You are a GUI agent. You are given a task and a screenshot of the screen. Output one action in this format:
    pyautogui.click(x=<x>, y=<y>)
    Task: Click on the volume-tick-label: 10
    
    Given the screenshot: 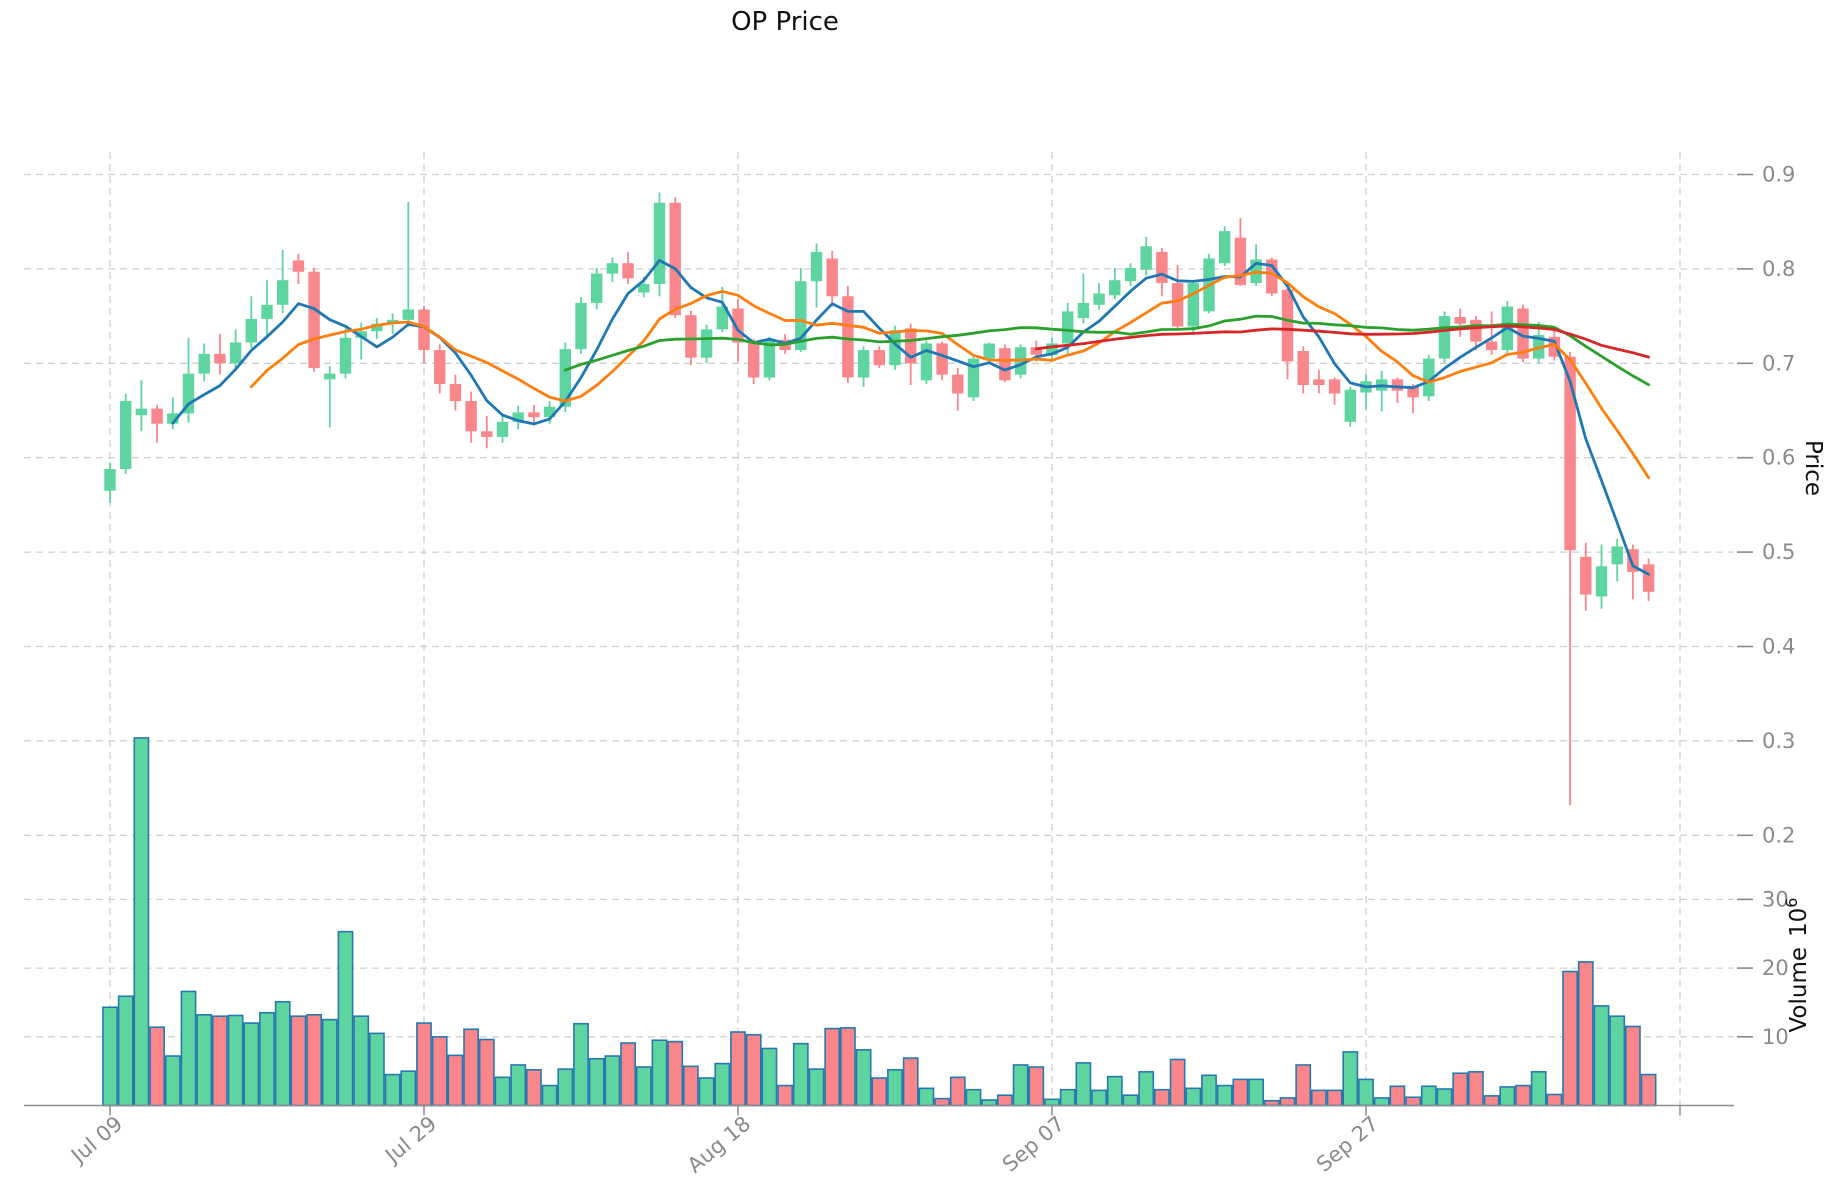 What is the action you would take?
    pyautogui.click(x=1775, y=1037)
    